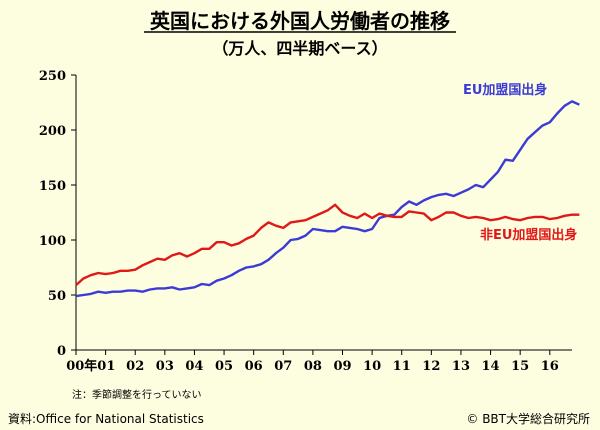 Image resolution: width=600 pixels, height=430 pixels. What do you see at coordinates (165, 366) in the screenshot?
I see `x-tick-label: 03` at bounding box center [165, 366].